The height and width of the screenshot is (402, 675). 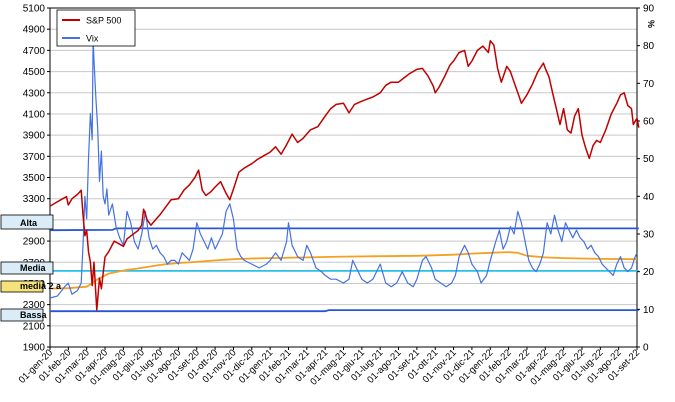 I want to click on right-tick-label: 30, so click(x=649, y=235).